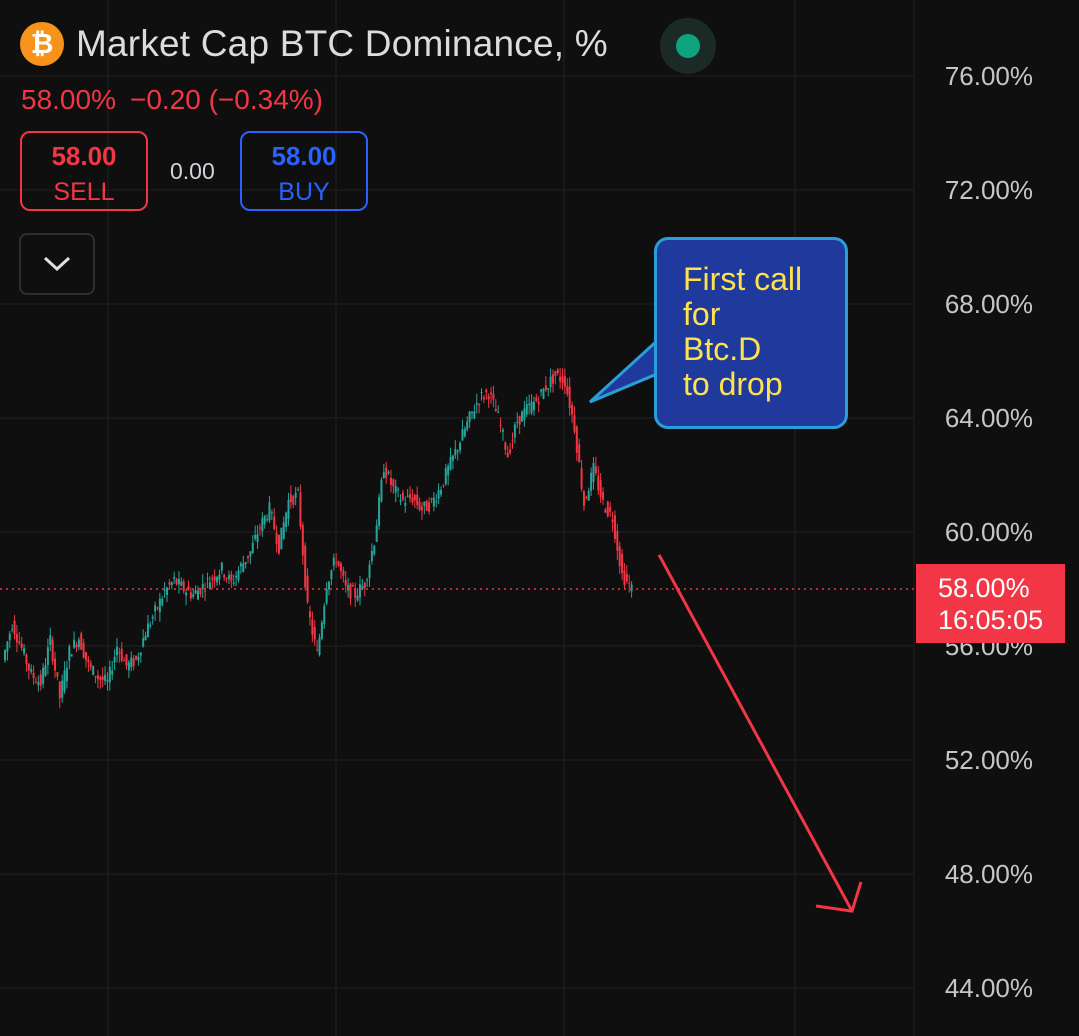  Describe the element at coordinates (722, 349) in the screenshot. I see `note-line: Btc.D` at that location.